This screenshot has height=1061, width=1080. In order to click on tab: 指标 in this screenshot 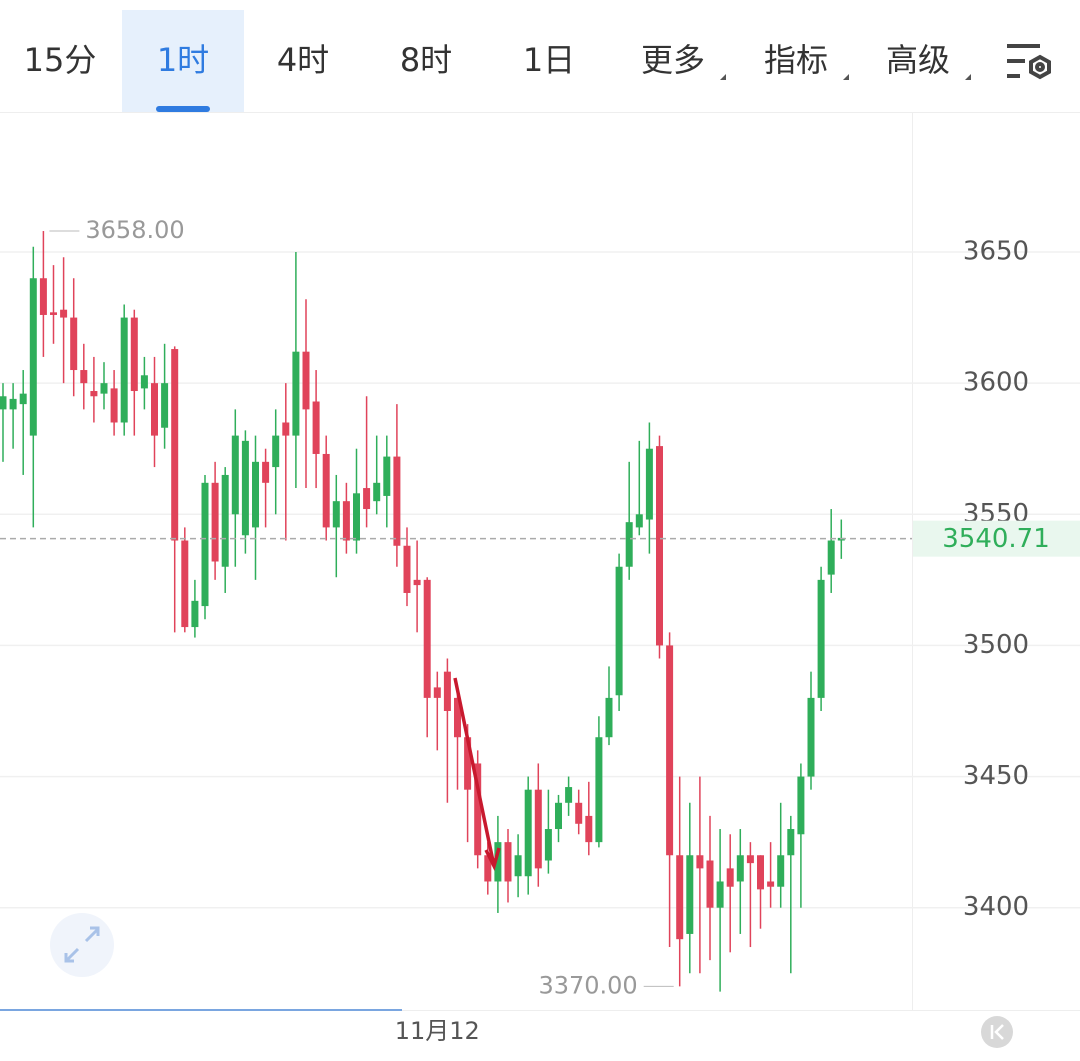, I will do `click(796, 60)`.